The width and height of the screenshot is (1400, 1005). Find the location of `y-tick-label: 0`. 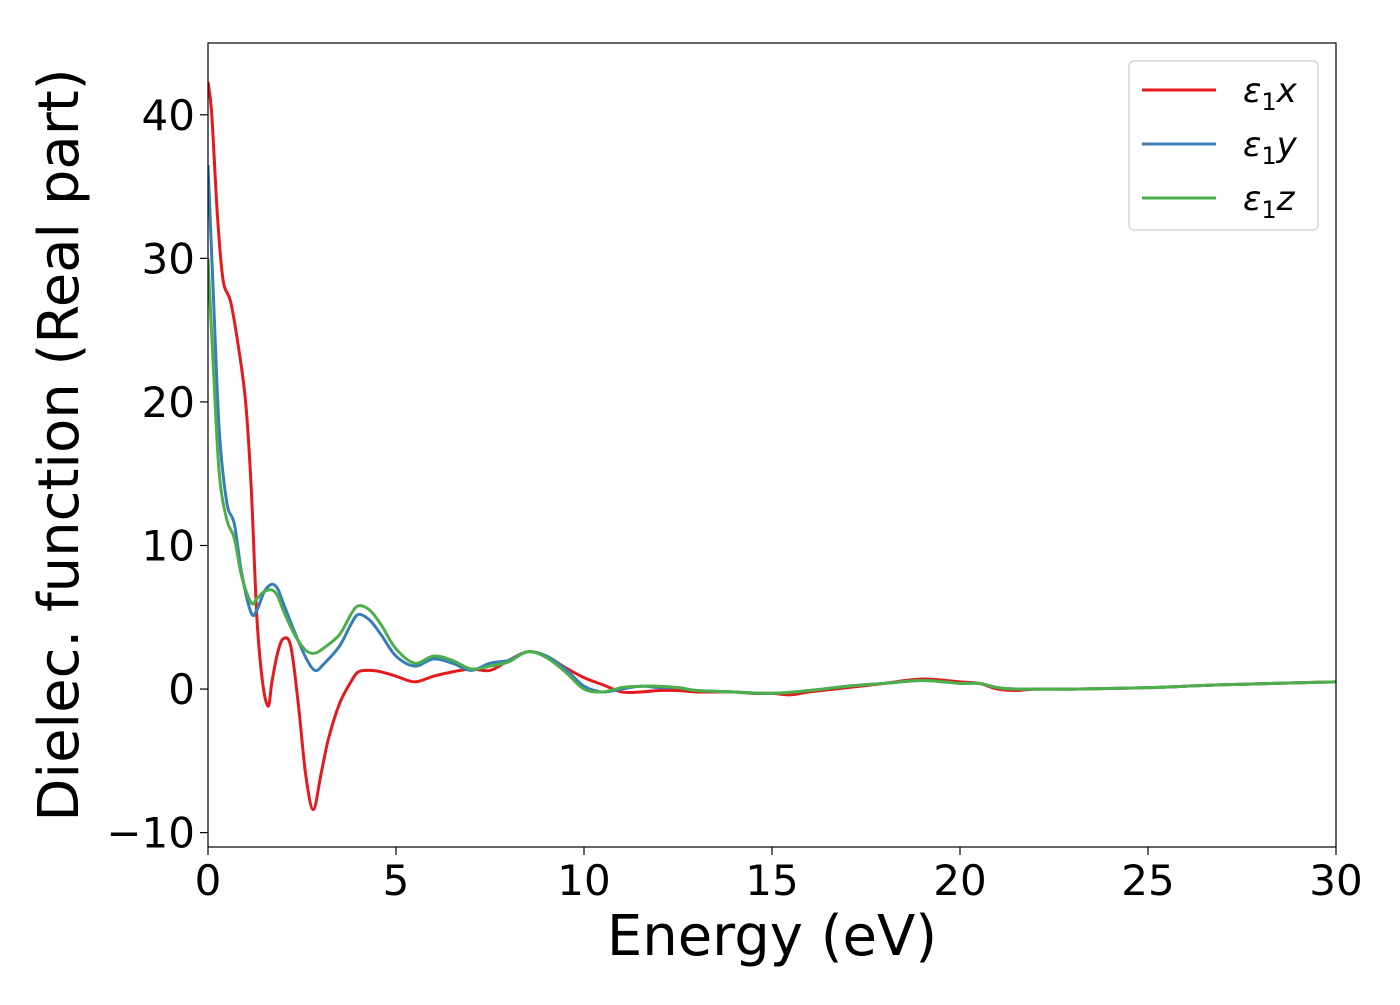

y-tick-label: 0 is located at coordinates (181, 689).